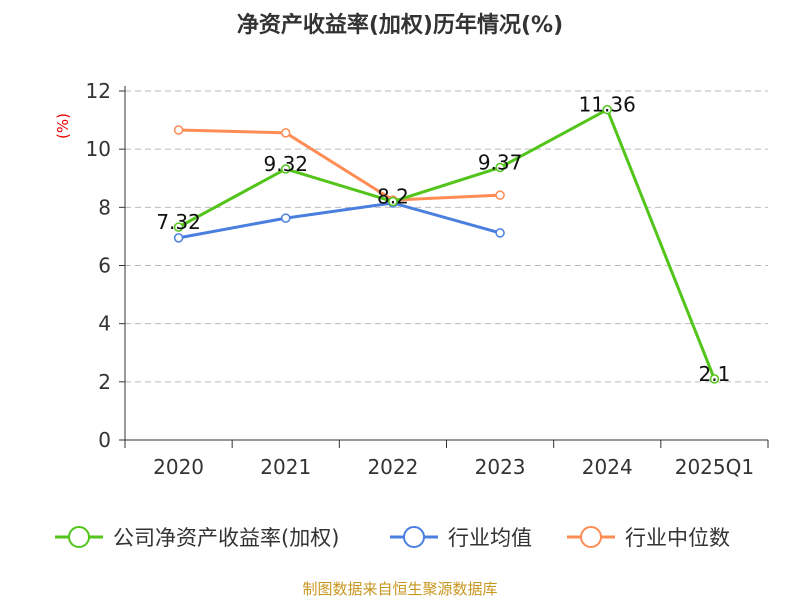 Image resolution: width=800 pixels, height=600 pixels. What do you see at coordinates (677, 538) in the screenshot?
I see `legend-label: 行业中位数` at bounding box center [677, 538].